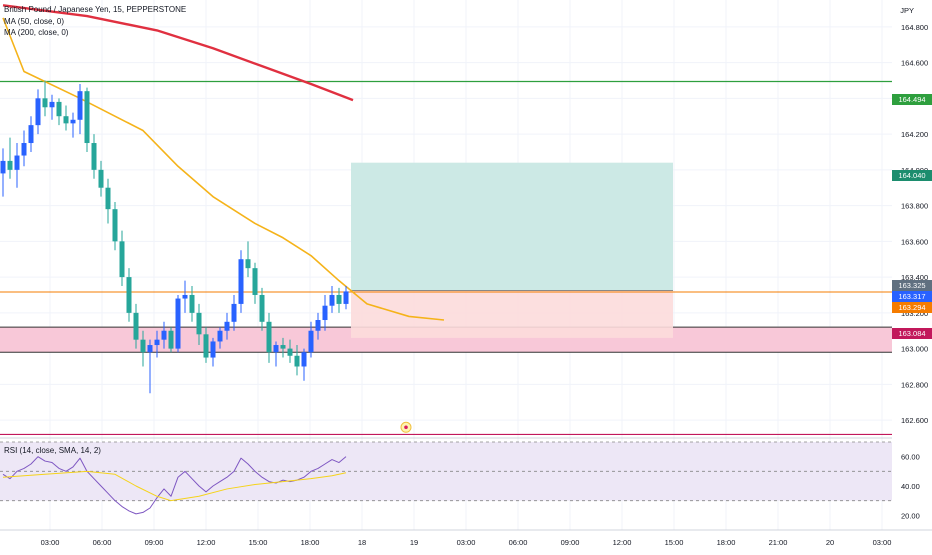  What do you see at coordinates (406, 427) in the screenshot?
I see `event-marker-dot` at bounding box center [406, 427].